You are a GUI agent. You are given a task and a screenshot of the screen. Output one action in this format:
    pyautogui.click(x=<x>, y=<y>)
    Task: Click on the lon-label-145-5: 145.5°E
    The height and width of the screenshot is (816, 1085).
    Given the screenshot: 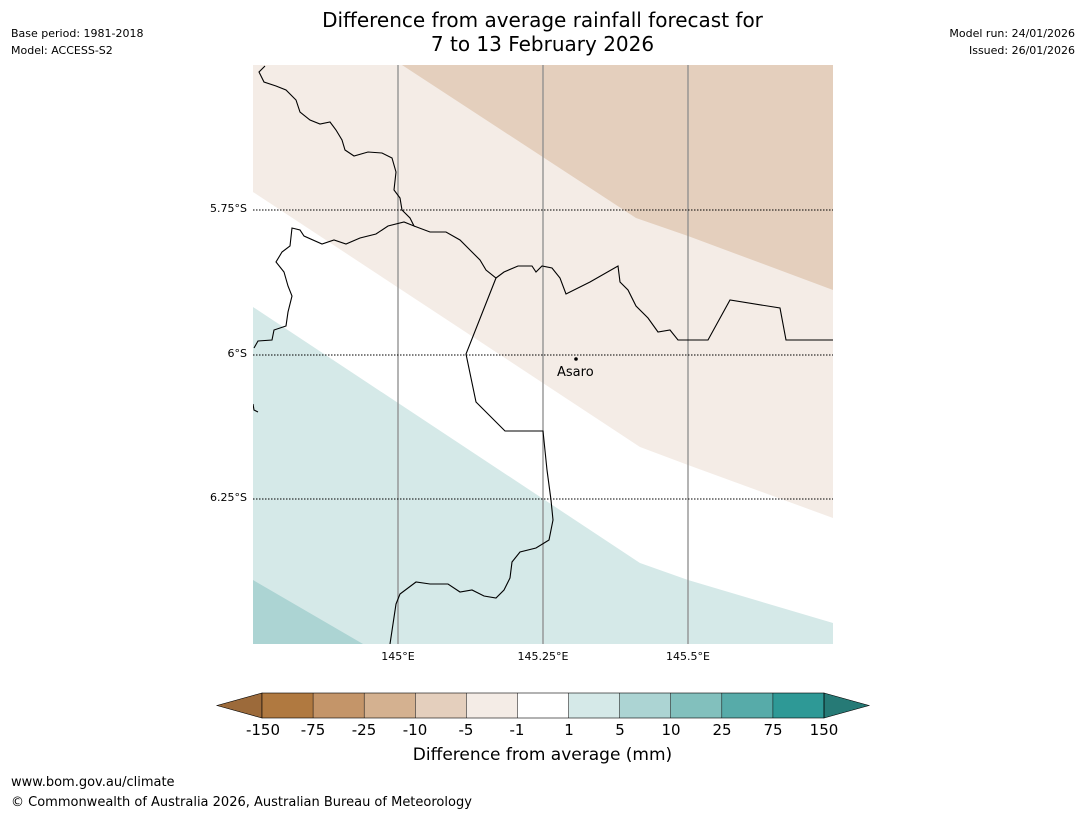 What is the action you would take?
    pyautogui.click(x=688, y=656)
    